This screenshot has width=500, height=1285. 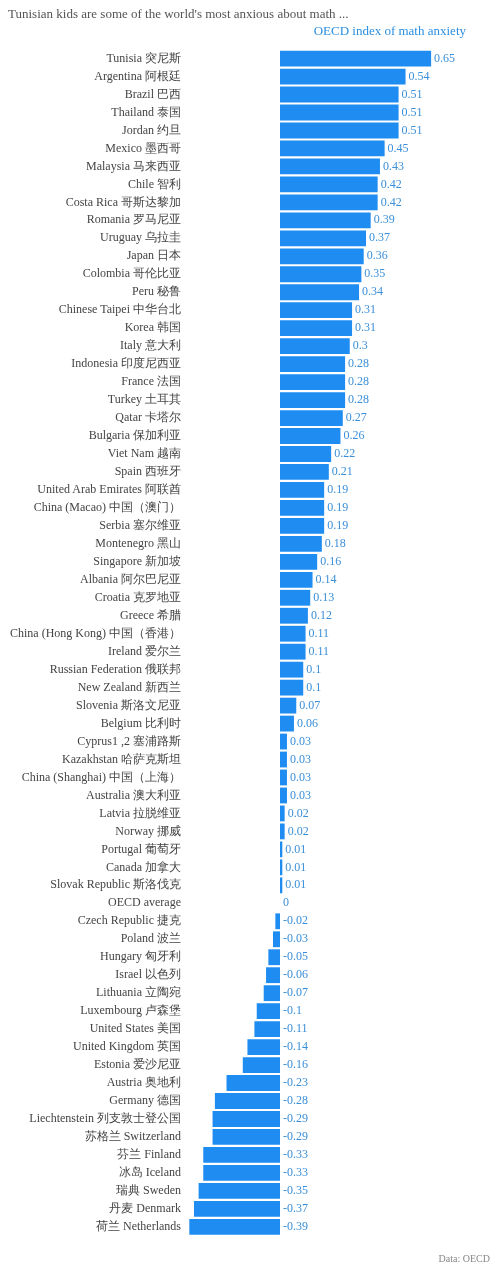 I want to click on y-tick-label: Jordan 约旦, so click(x=151, y=129).